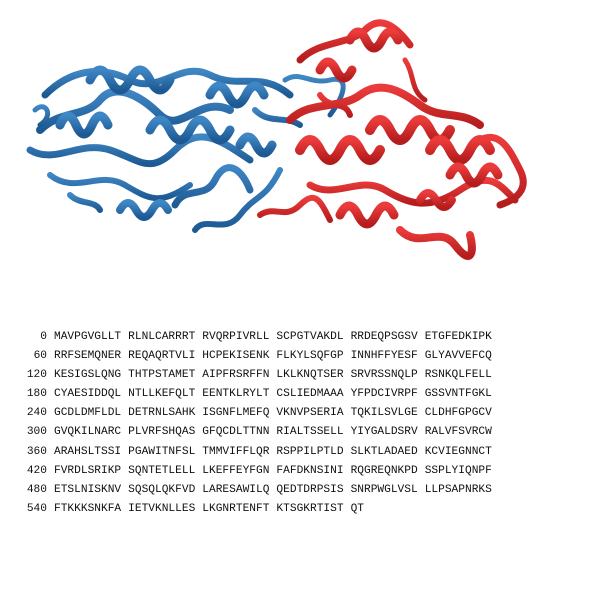 The image size is (600, 600). I want to click on sequence-block: THTPSTAMET, so click(162, 375).